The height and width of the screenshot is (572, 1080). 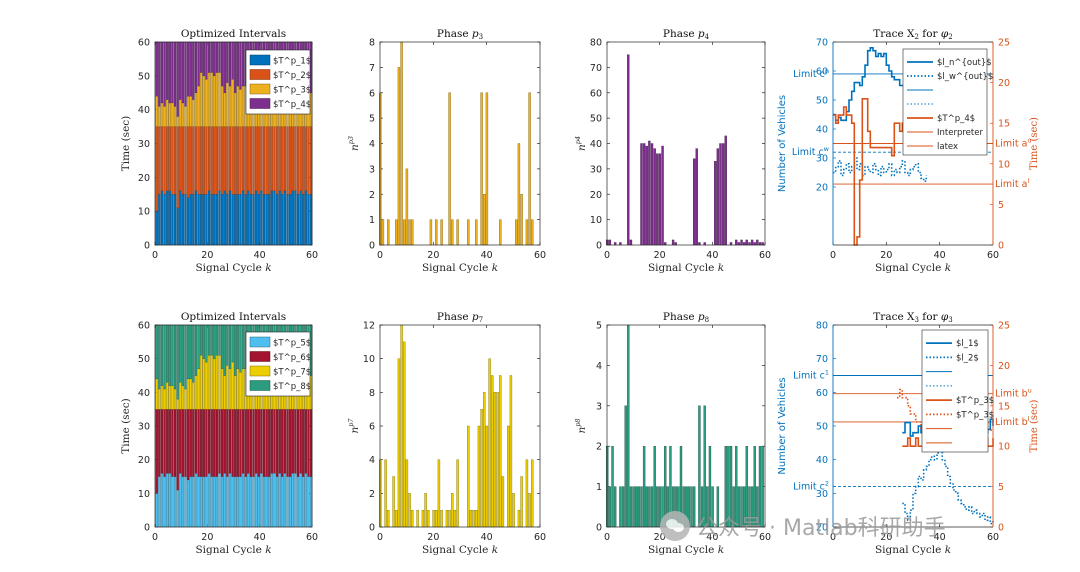 I want to click on y-tick-label-left: 50, so click(x=822, y=427).